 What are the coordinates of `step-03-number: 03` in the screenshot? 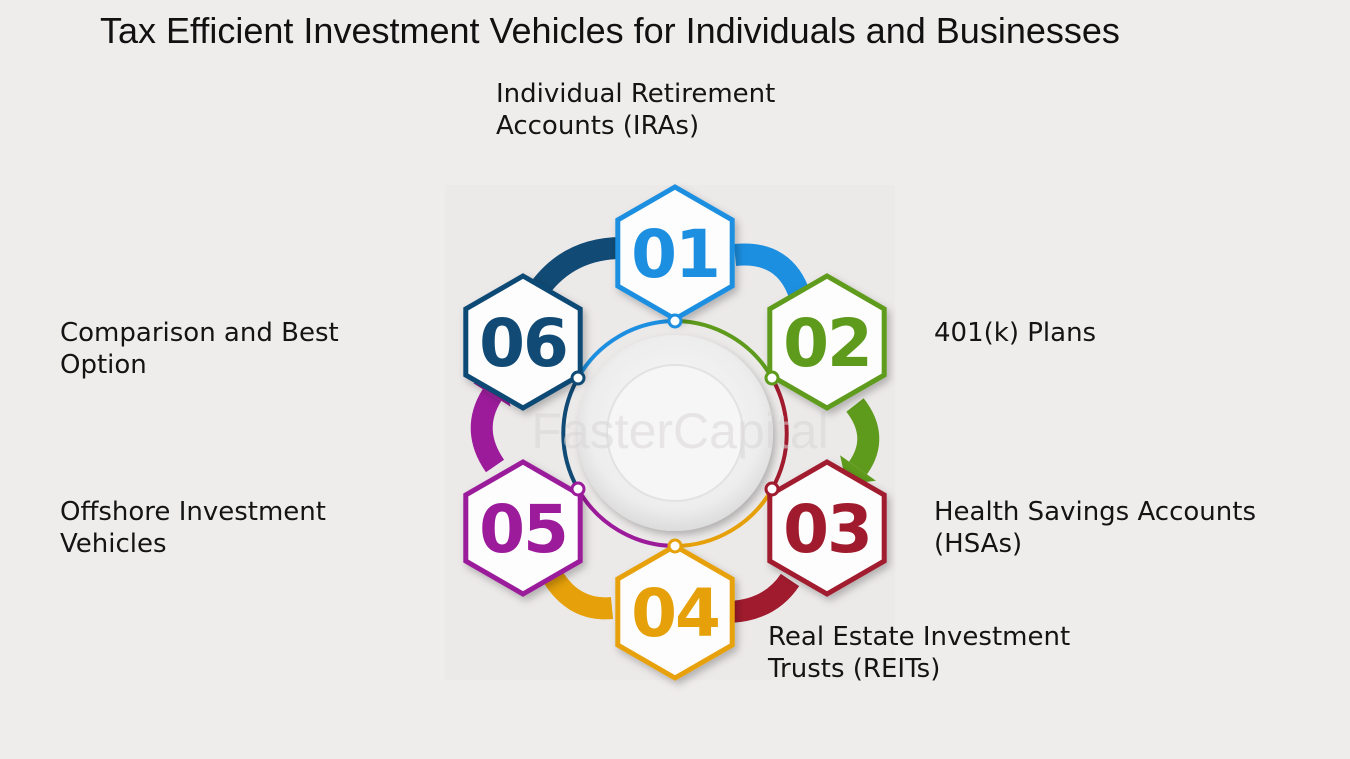 It's located at (827, 529).